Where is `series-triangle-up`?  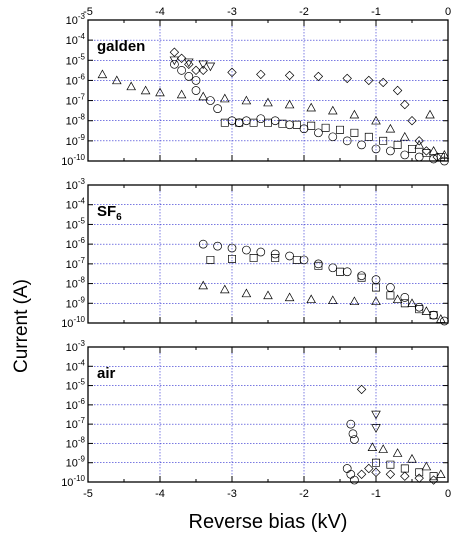
series-triangle-up is located at coordinates (273, 114).